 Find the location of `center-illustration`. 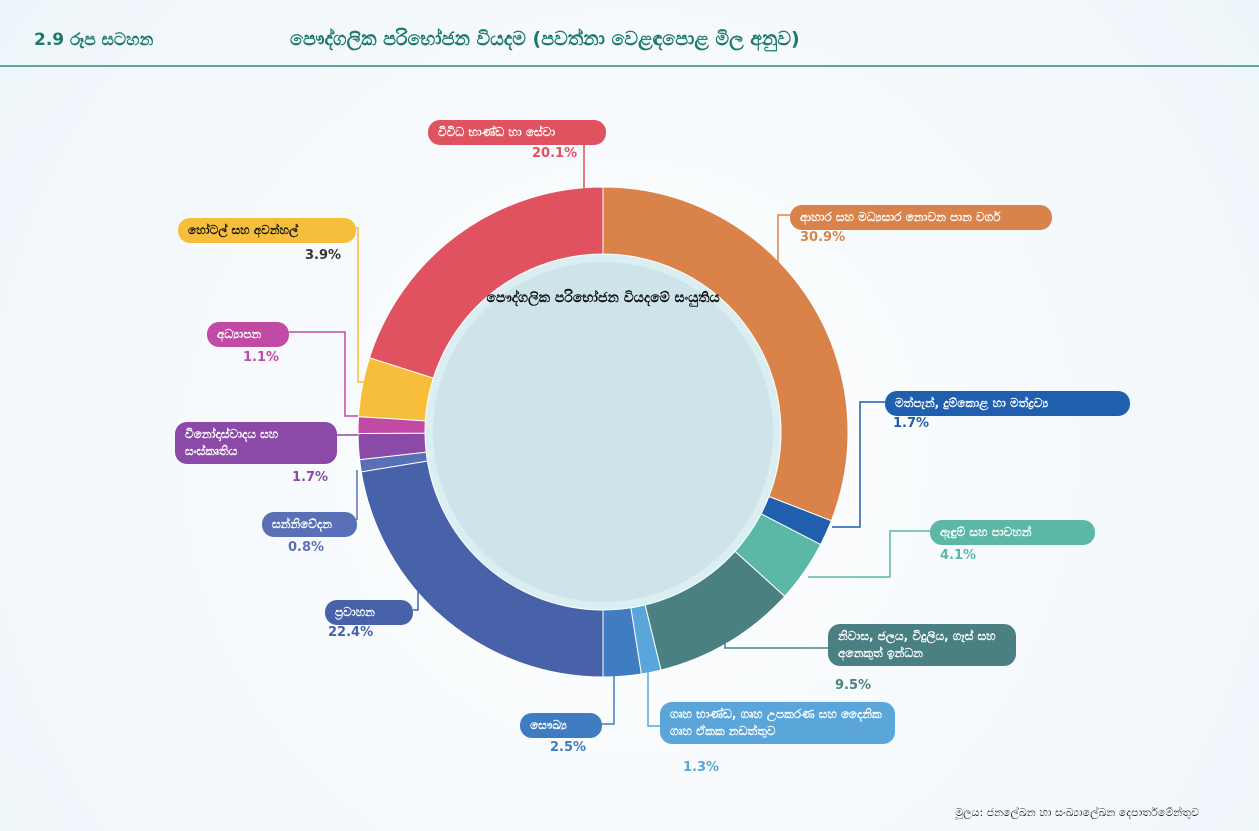

center-illustration is located at coordinates (603, 432).